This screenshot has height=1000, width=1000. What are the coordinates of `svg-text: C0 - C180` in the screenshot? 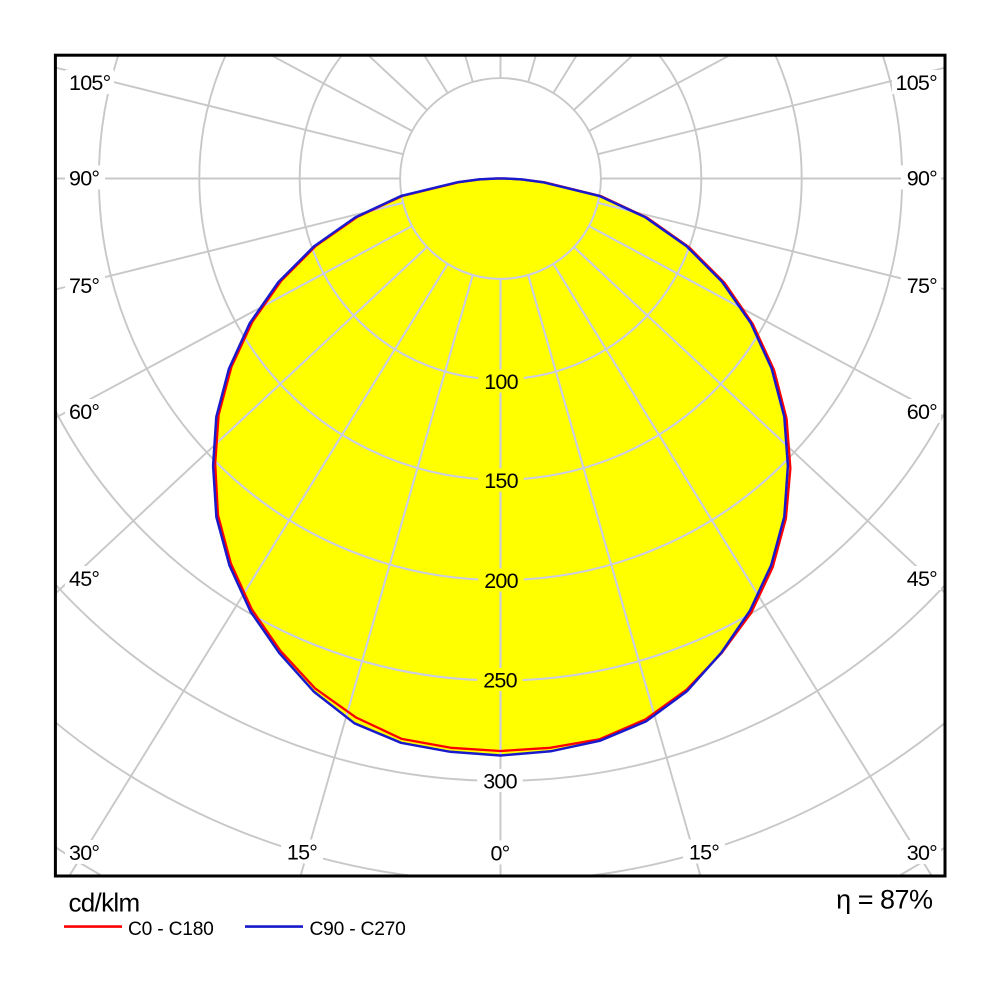 It's located at (171, 929).